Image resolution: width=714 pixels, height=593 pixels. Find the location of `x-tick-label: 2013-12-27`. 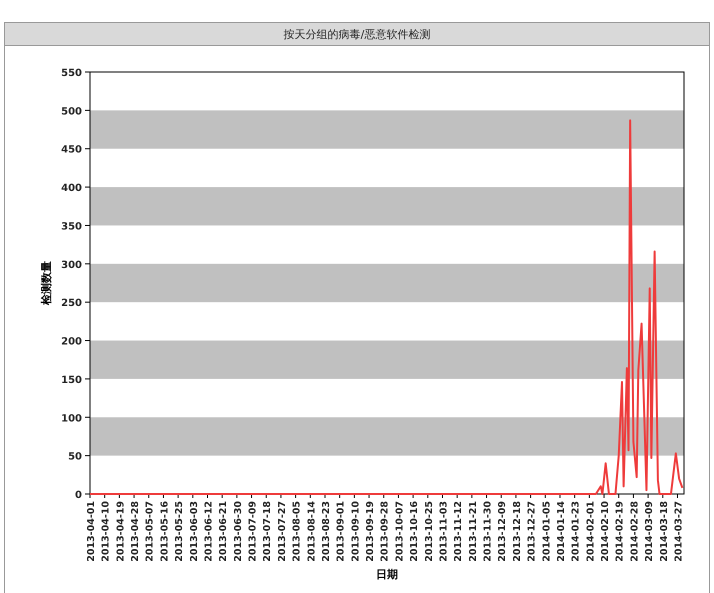

x-tick-label: 2013-12-27 is located at coordinates (532, 531).